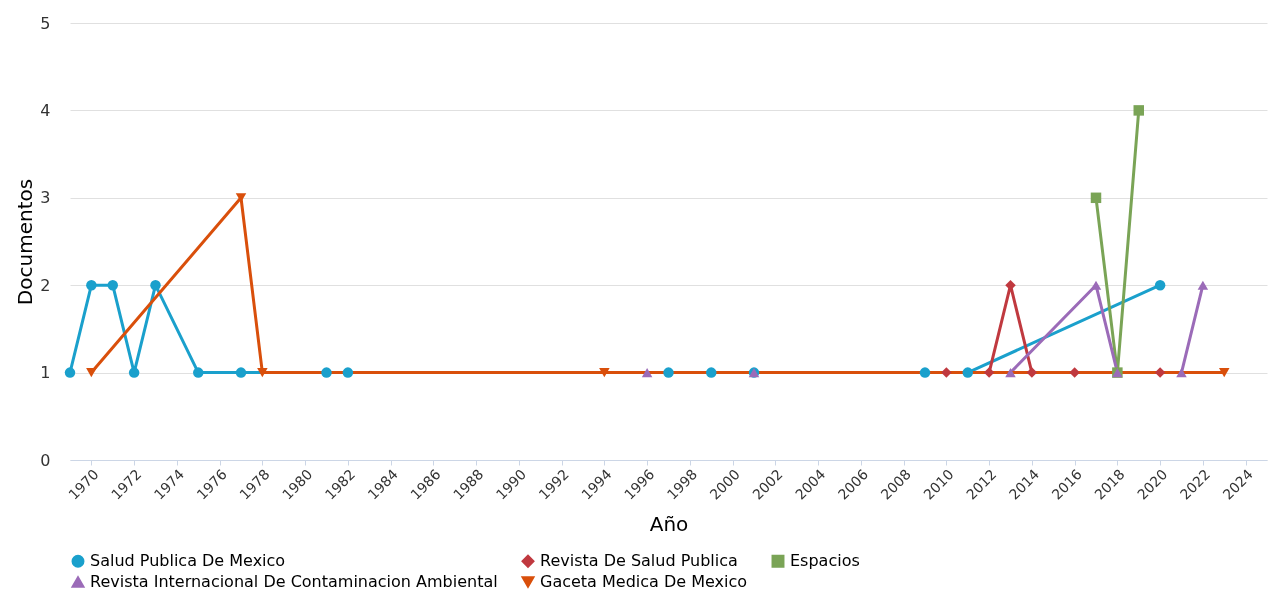 The width and height of the screenshot is (1282, 601). I want to click on x-axis-title: Año, so click(669, 523).